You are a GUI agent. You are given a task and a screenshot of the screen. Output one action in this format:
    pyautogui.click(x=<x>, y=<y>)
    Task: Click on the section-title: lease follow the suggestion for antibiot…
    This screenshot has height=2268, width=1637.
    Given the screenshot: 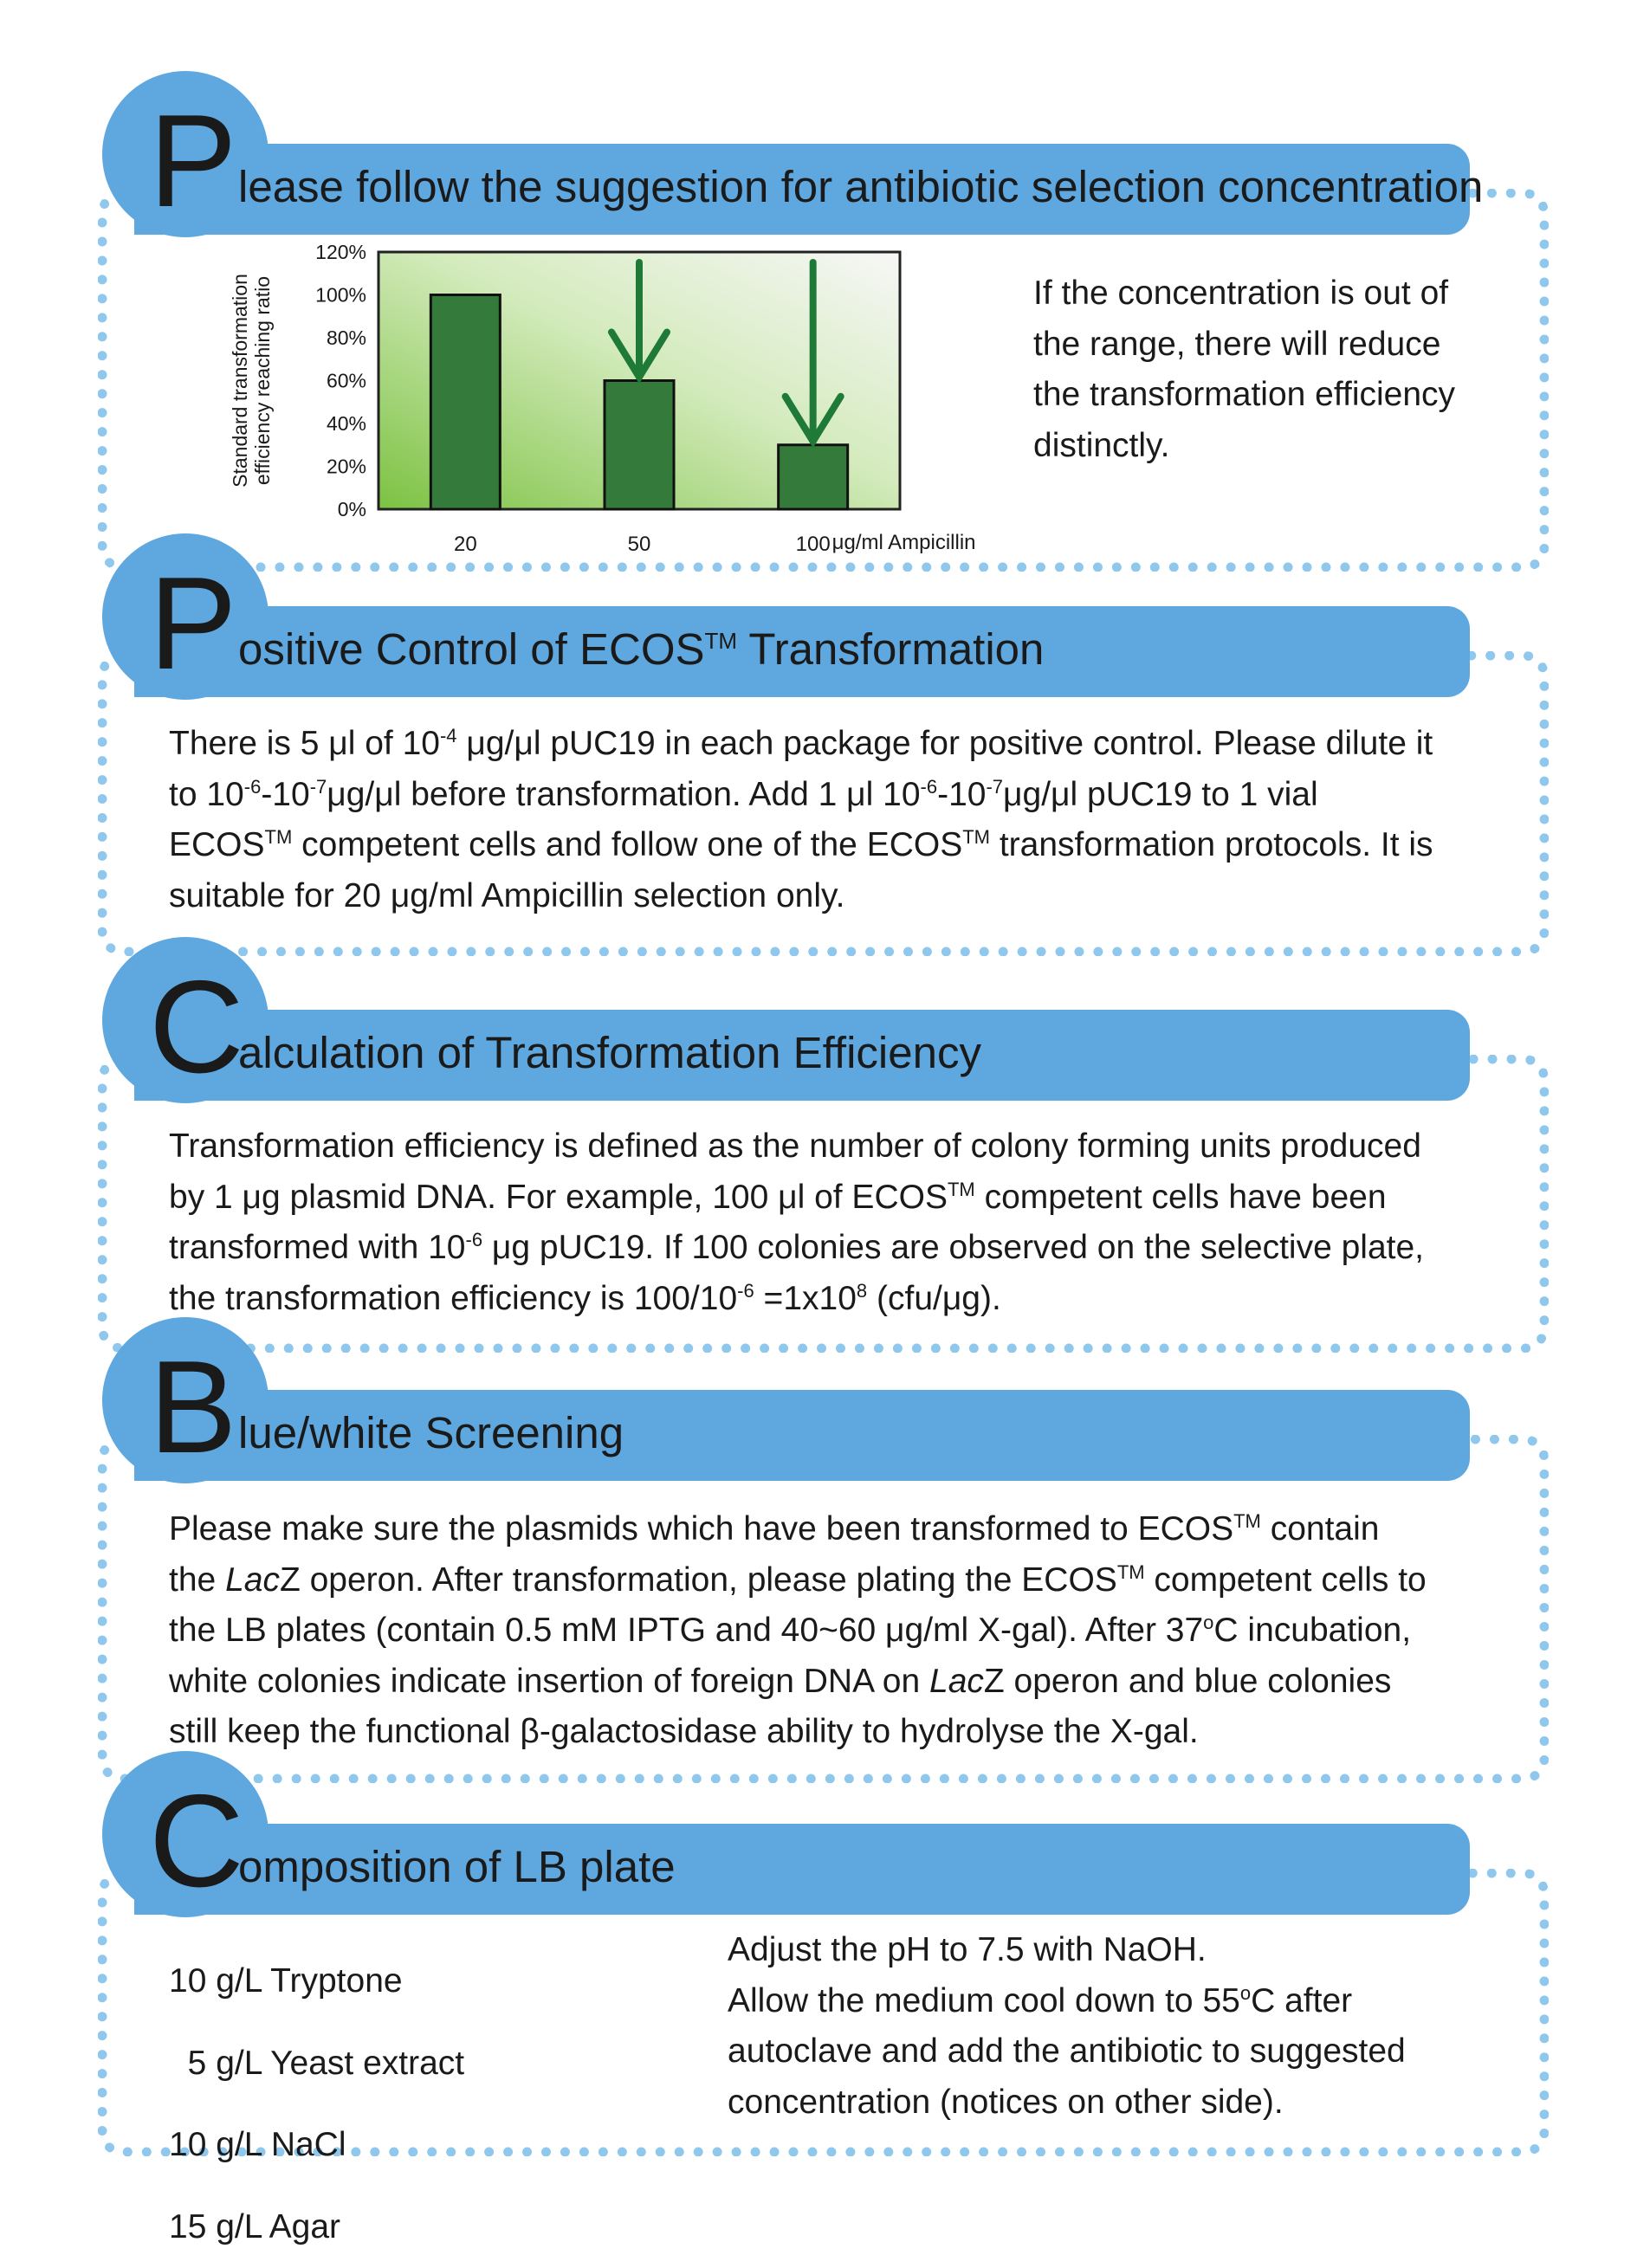 What is the action you would take?
    pyautogui.click(x=861, y=186)
    